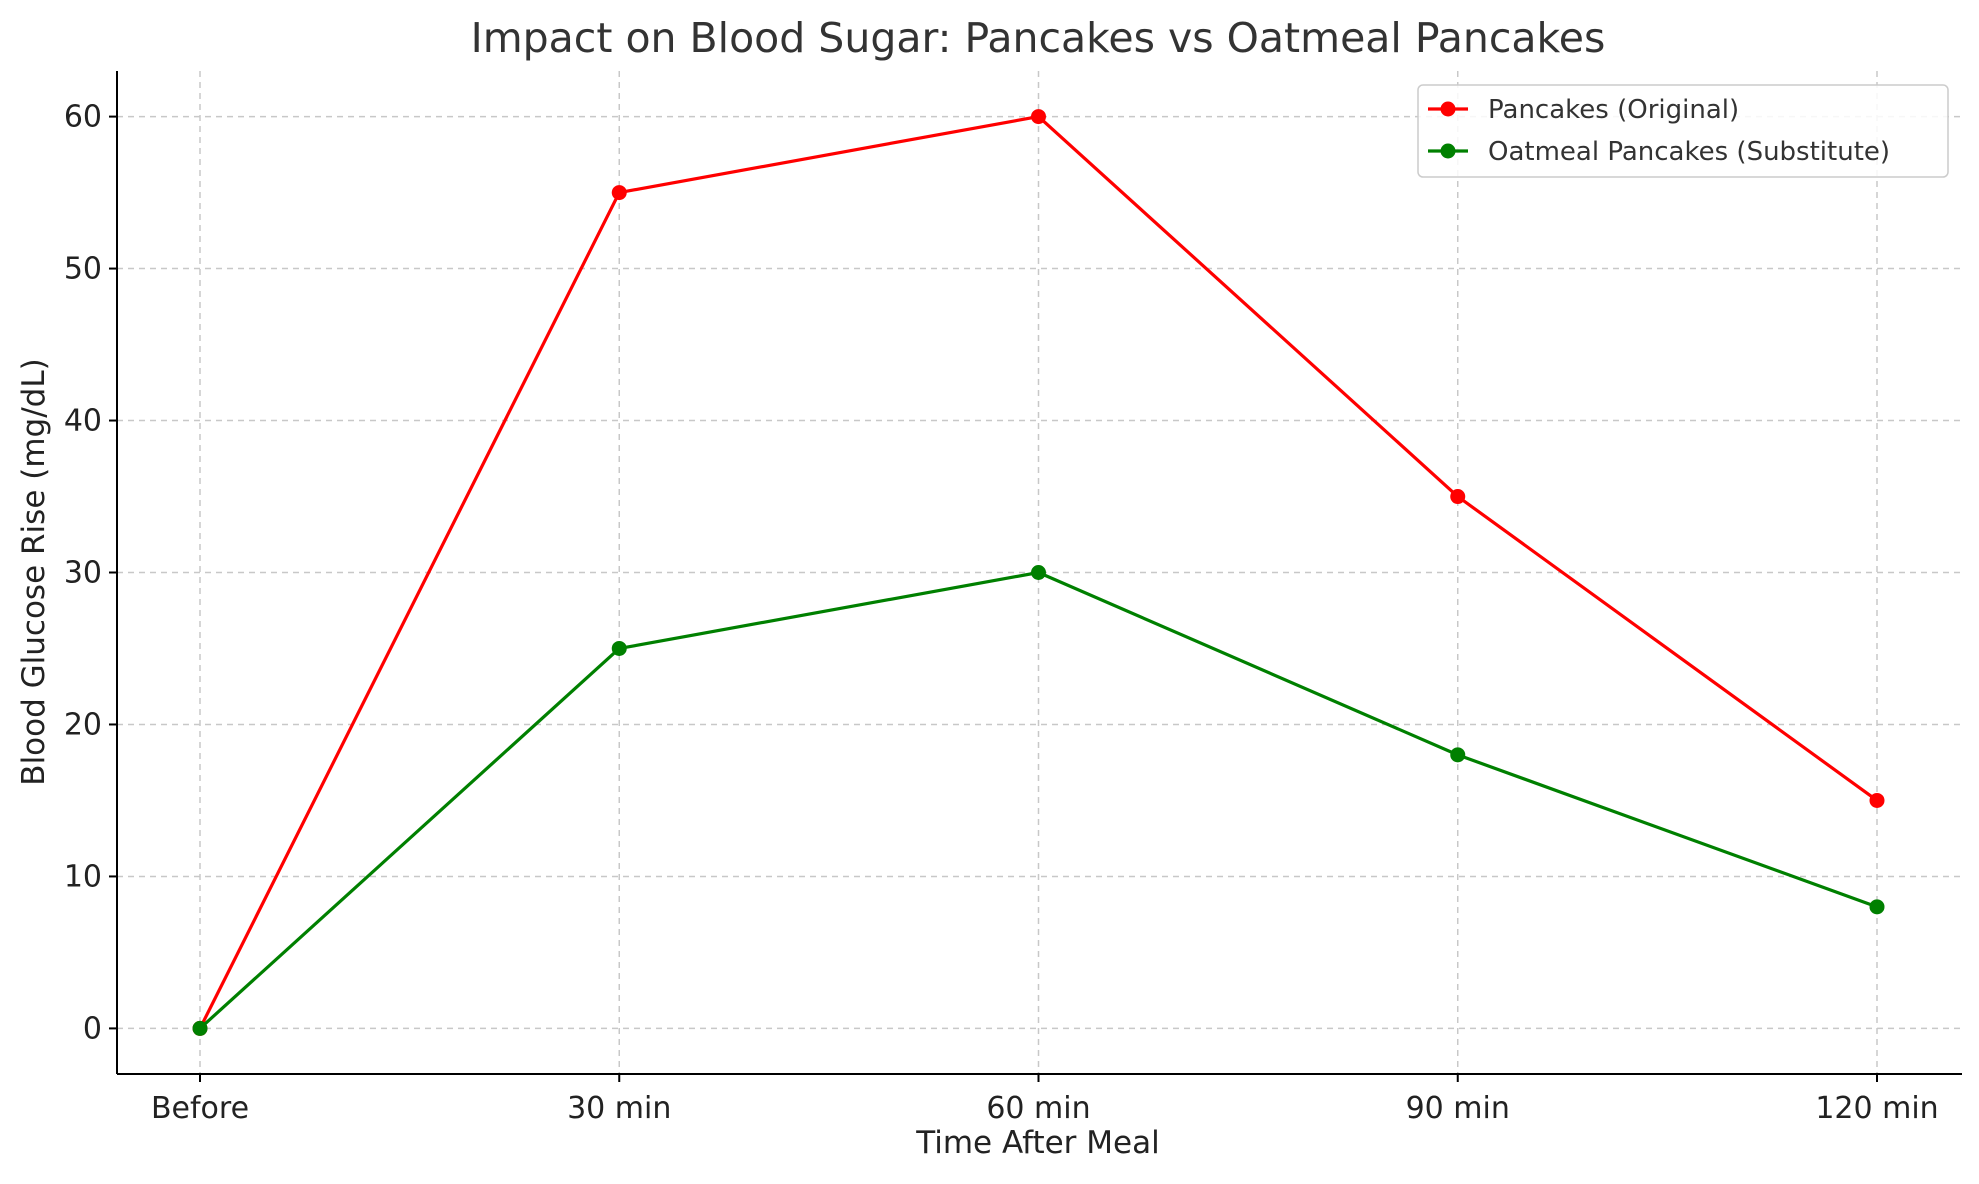 The width and height of the screenshot is (1979, 1184). Describe the element at coordinates (1689, 152) in the screenshot. I see `legend-label: Oatmeal Pancakes (Substitute)` at that location.